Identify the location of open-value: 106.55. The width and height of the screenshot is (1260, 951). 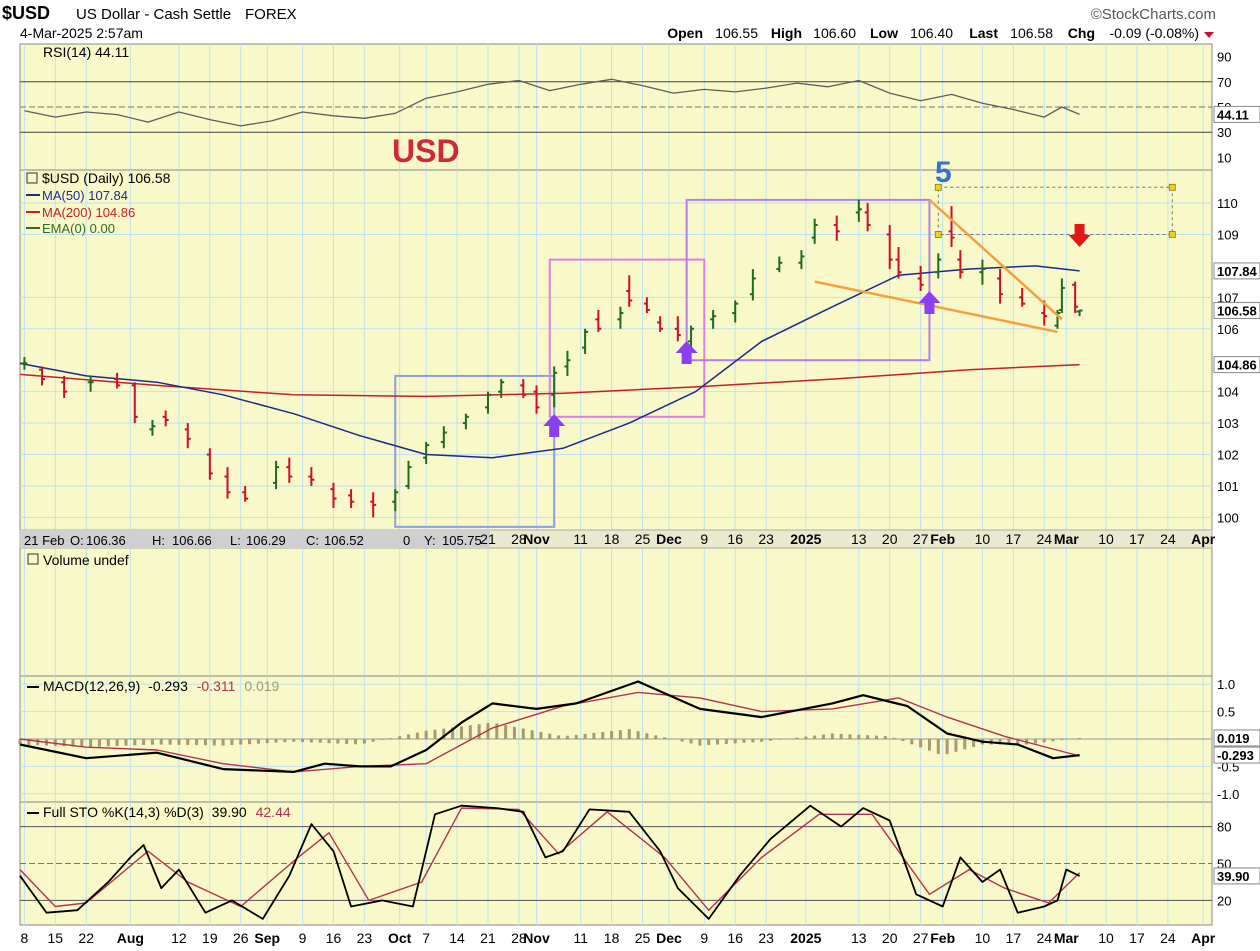
(736, 33).